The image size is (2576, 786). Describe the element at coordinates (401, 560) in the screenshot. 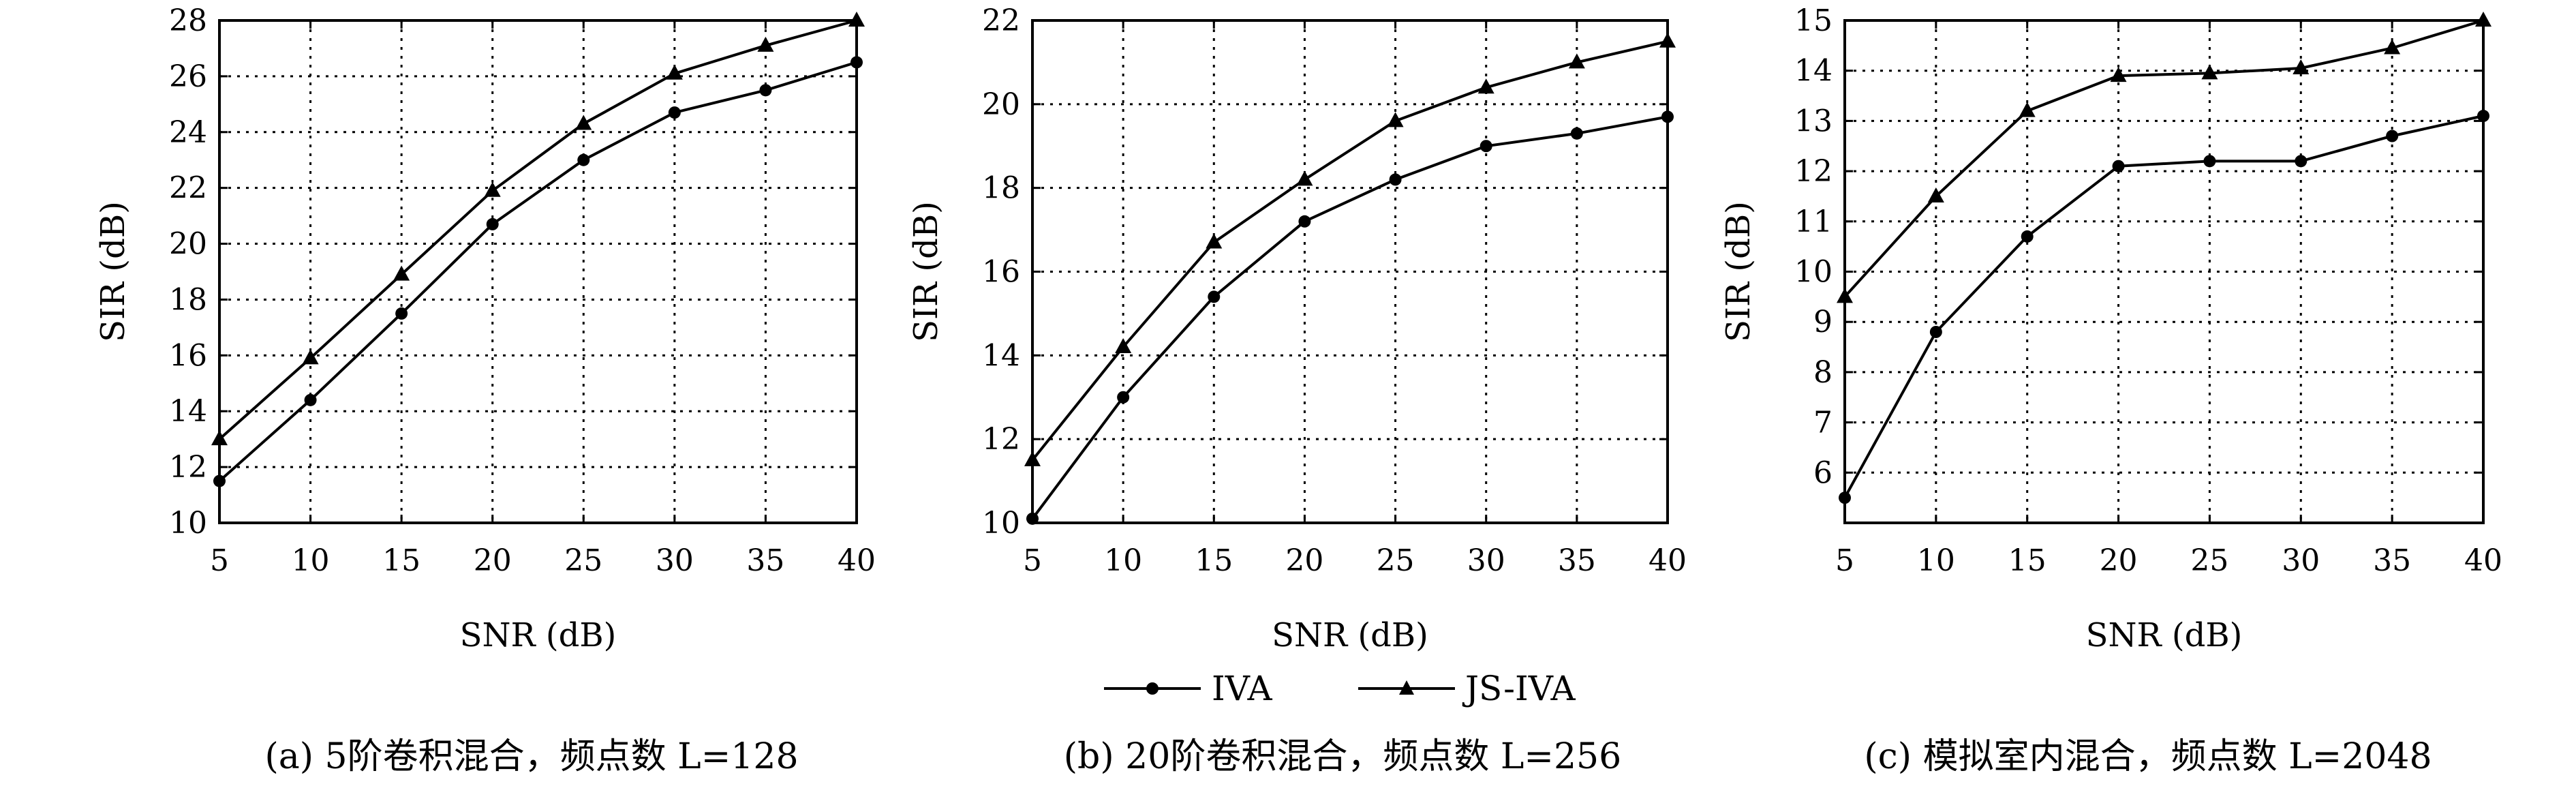

I see `xtick-label-a-2: 15` at that location.